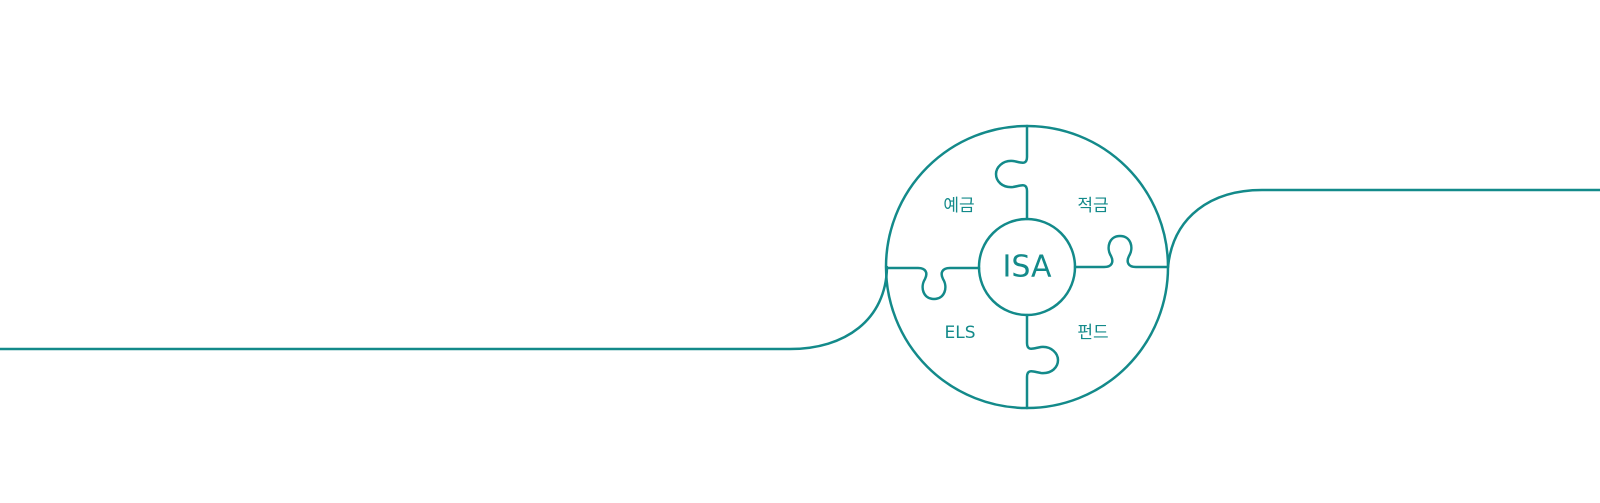  What do you see at coordinates (1092, 333) in the screenshot?
I see `segment-label-bottom-right: 펀드` at bounding box center [1092, 333].